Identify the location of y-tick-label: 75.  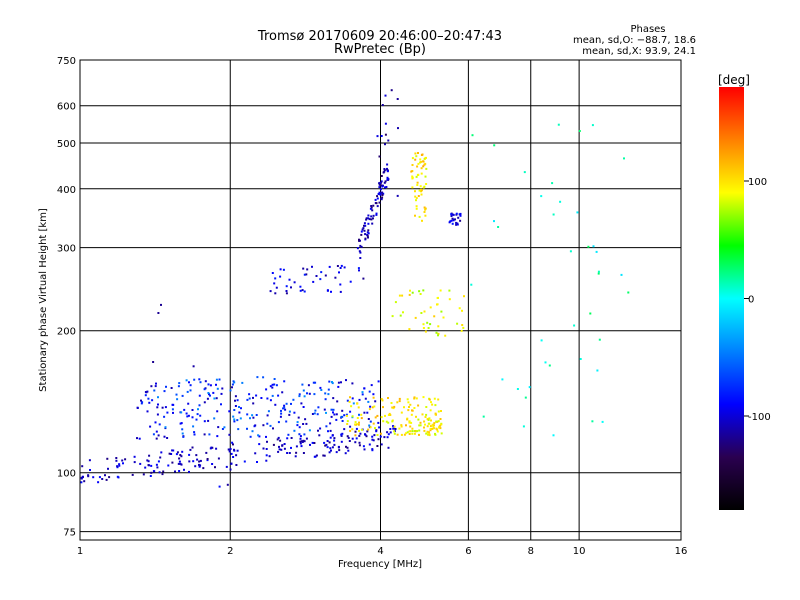
(69, 533).